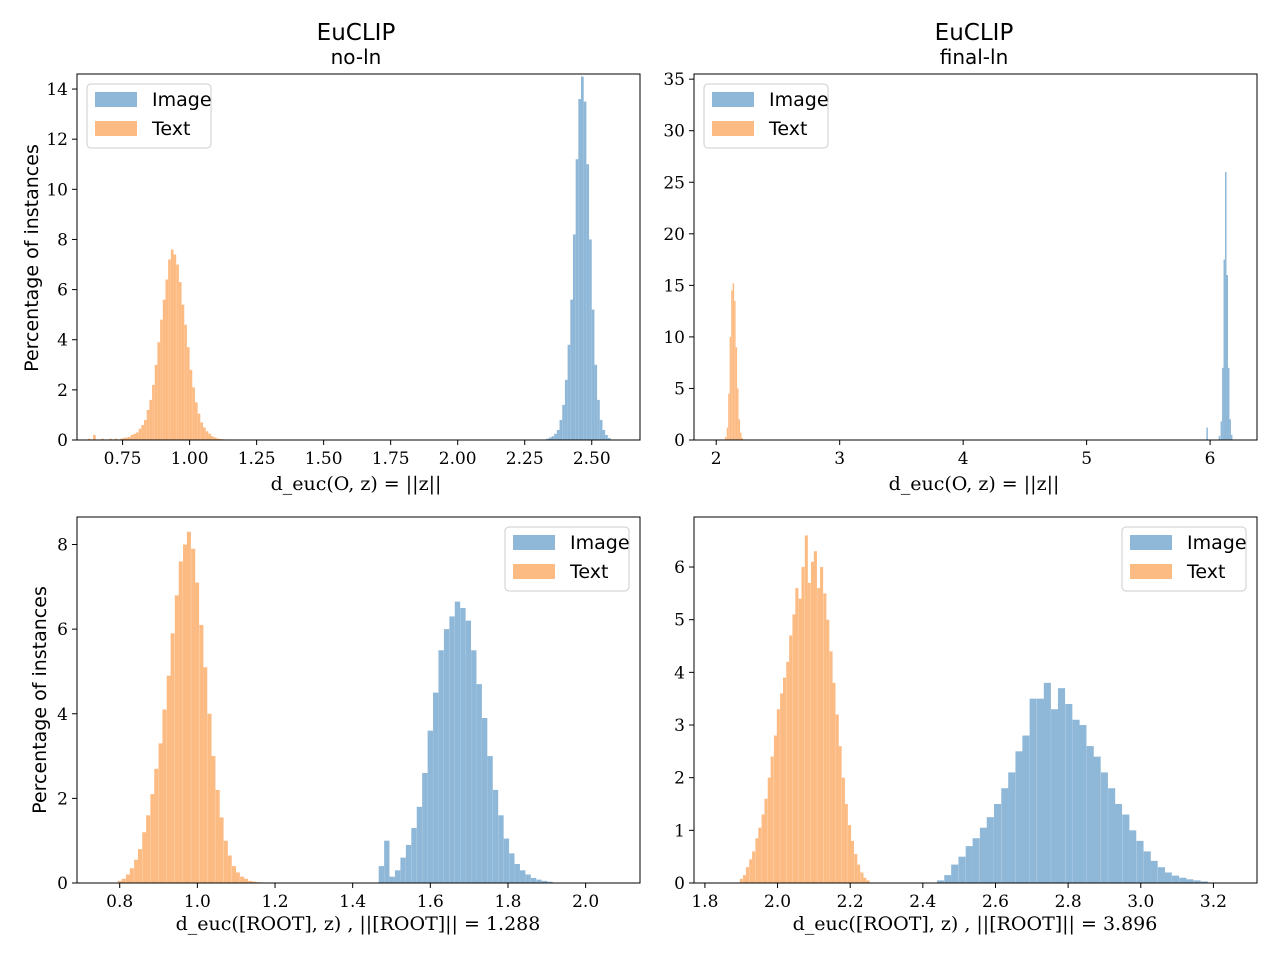 The image size is (1280, 960). What do you see at coordinates (679, 884) in the screenshot?
I see `y-tick-label: 0` at bounding box center [679, 884].